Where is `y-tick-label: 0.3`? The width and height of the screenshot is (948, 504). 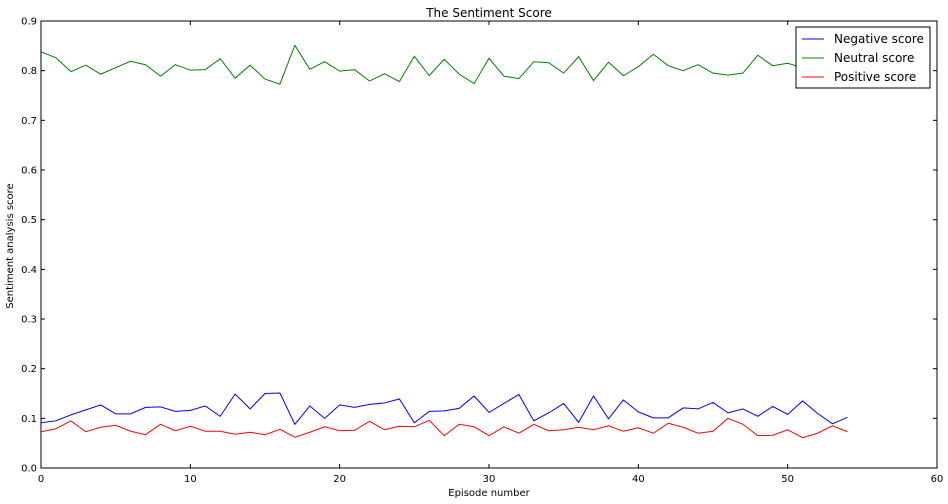 y-tick-label: 0.3 is located at coordinates (29, 320).